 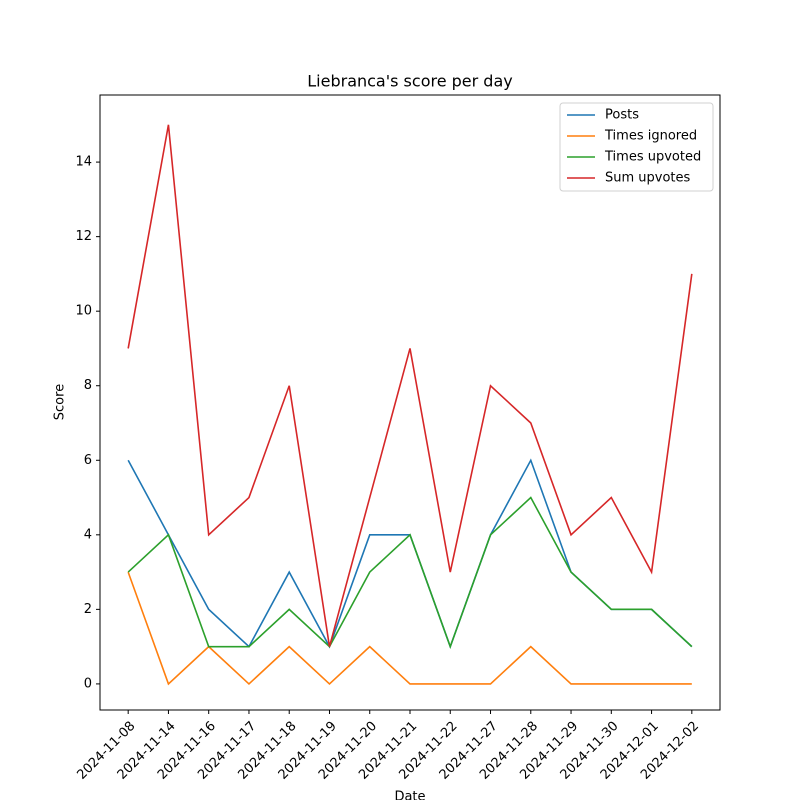 I want to click on x-axis-label: Date, so click(x=409, y=795).